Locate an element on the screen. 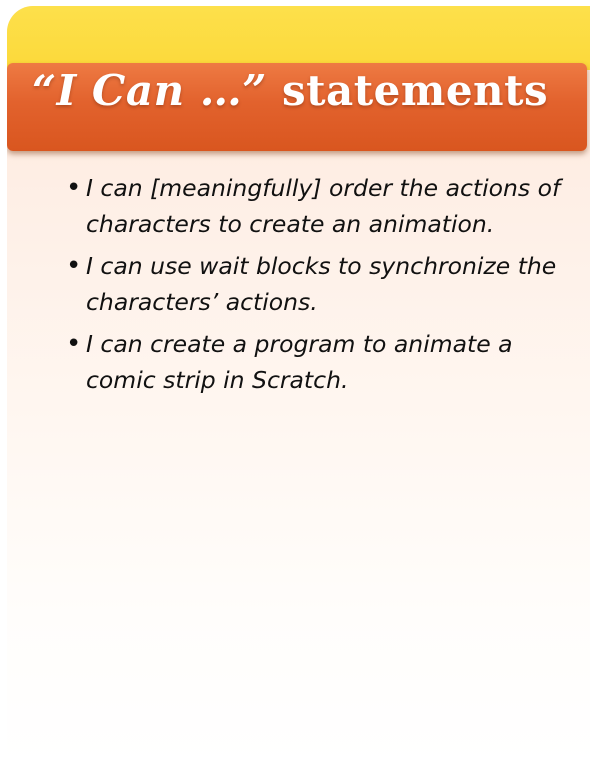 This screenshot has width=590, height=766. title-quote: “I Can …” is located at coordinates (149, 90).